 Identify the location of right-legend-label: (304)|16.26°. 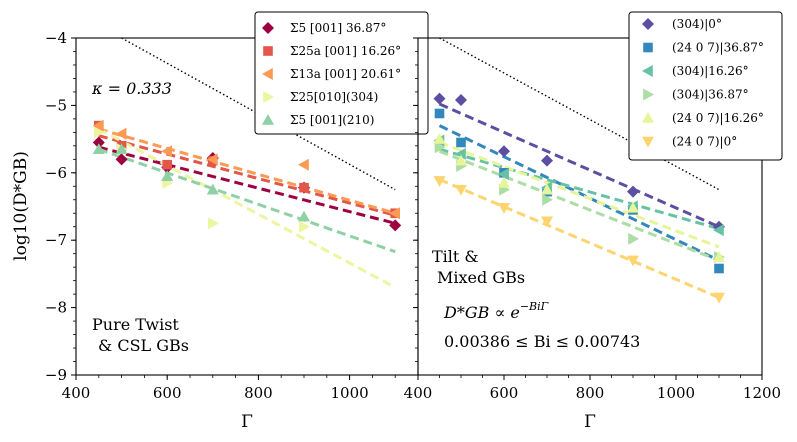
(710, 71).